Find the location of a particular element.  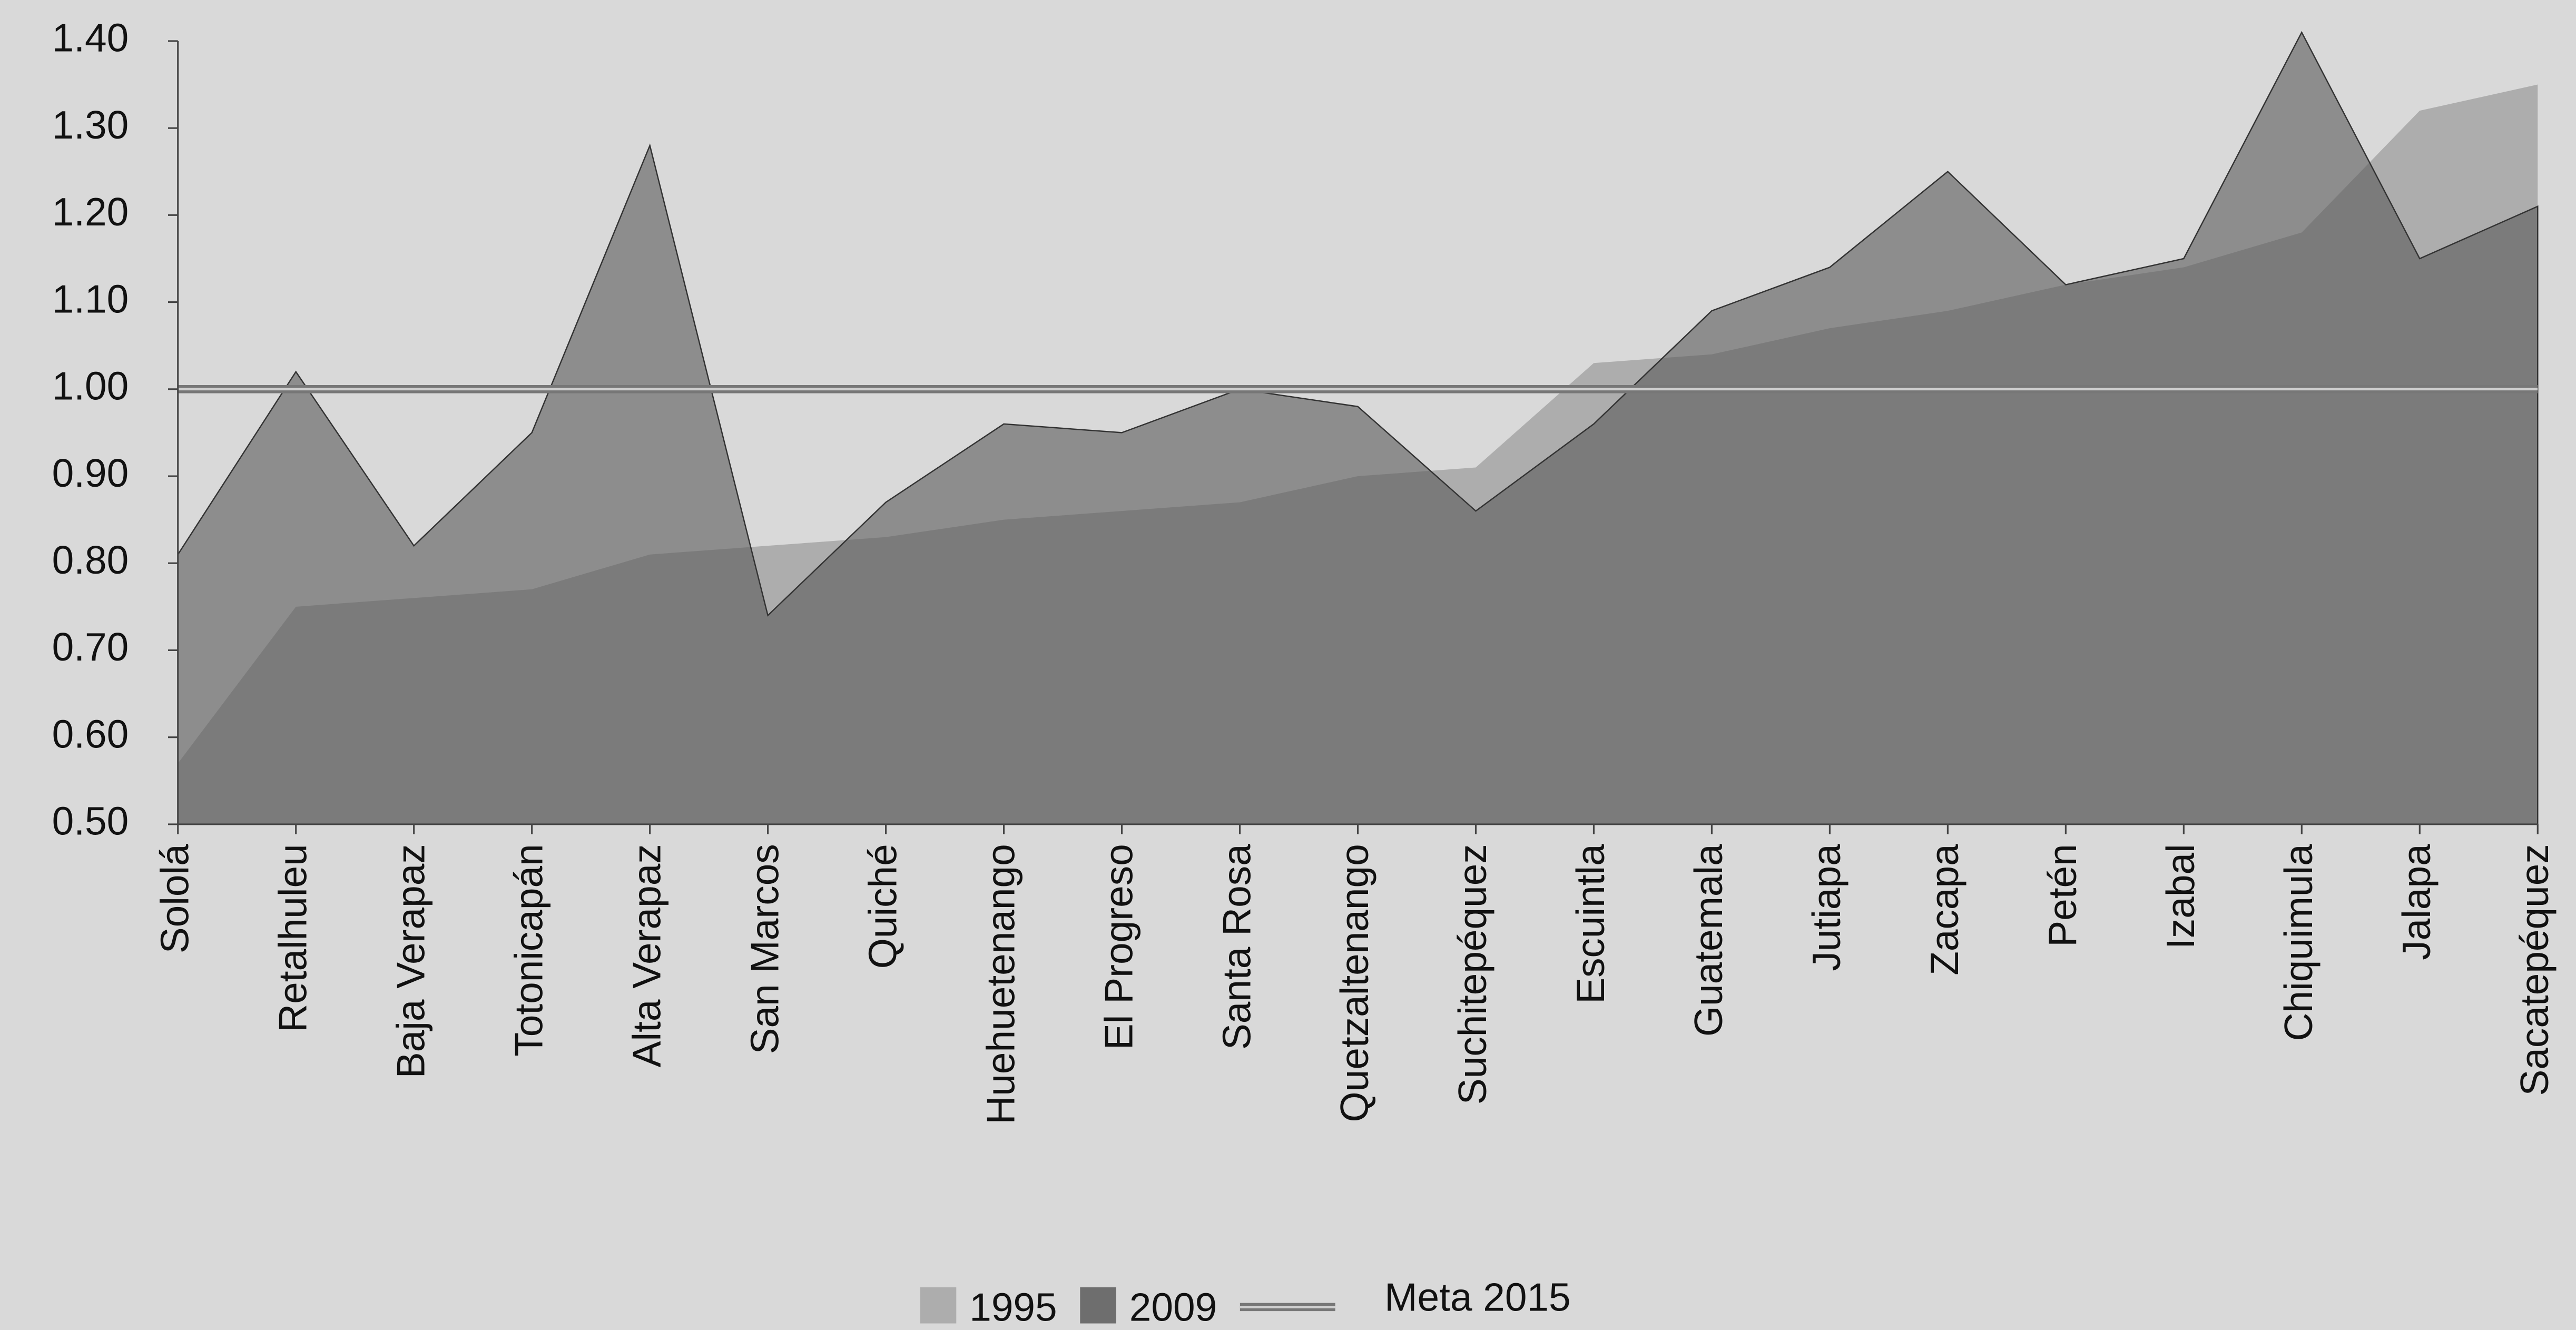

y-tick-label: 0.80 is located at coordinates (90, 560).